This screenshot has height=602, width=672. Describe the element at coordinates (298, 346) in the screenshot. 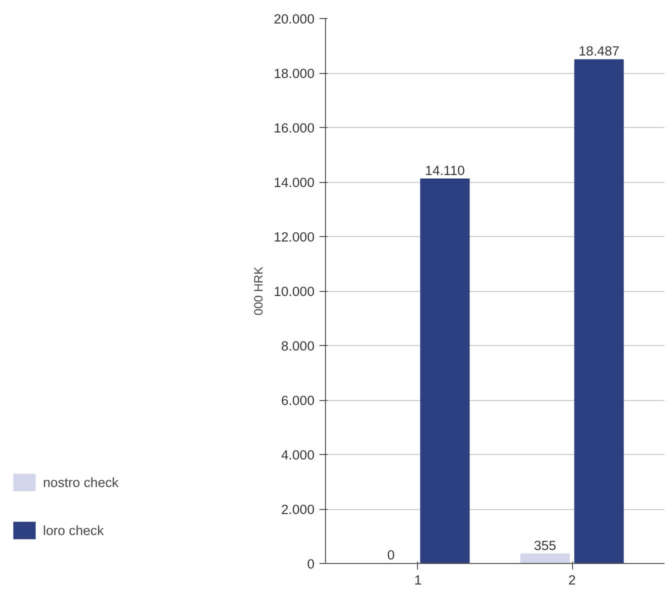

I see `y-tick-label: 8.000` at that location.